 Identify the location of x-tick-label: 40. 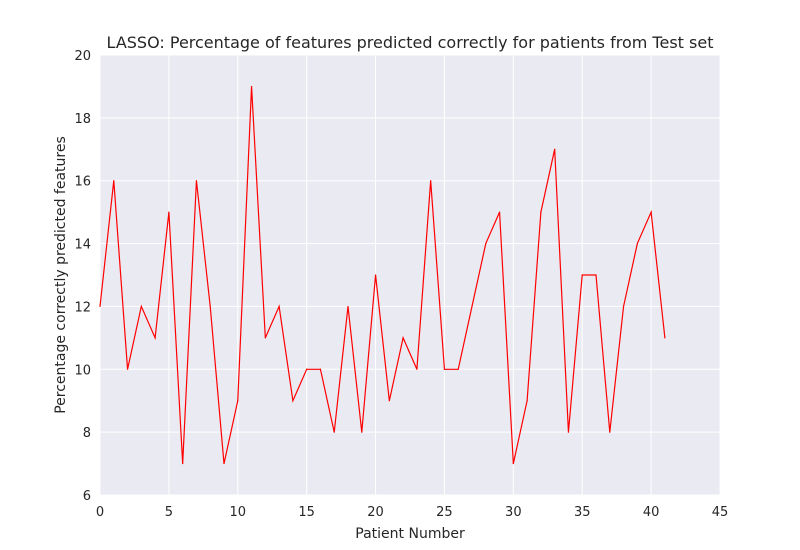
(651, 512).